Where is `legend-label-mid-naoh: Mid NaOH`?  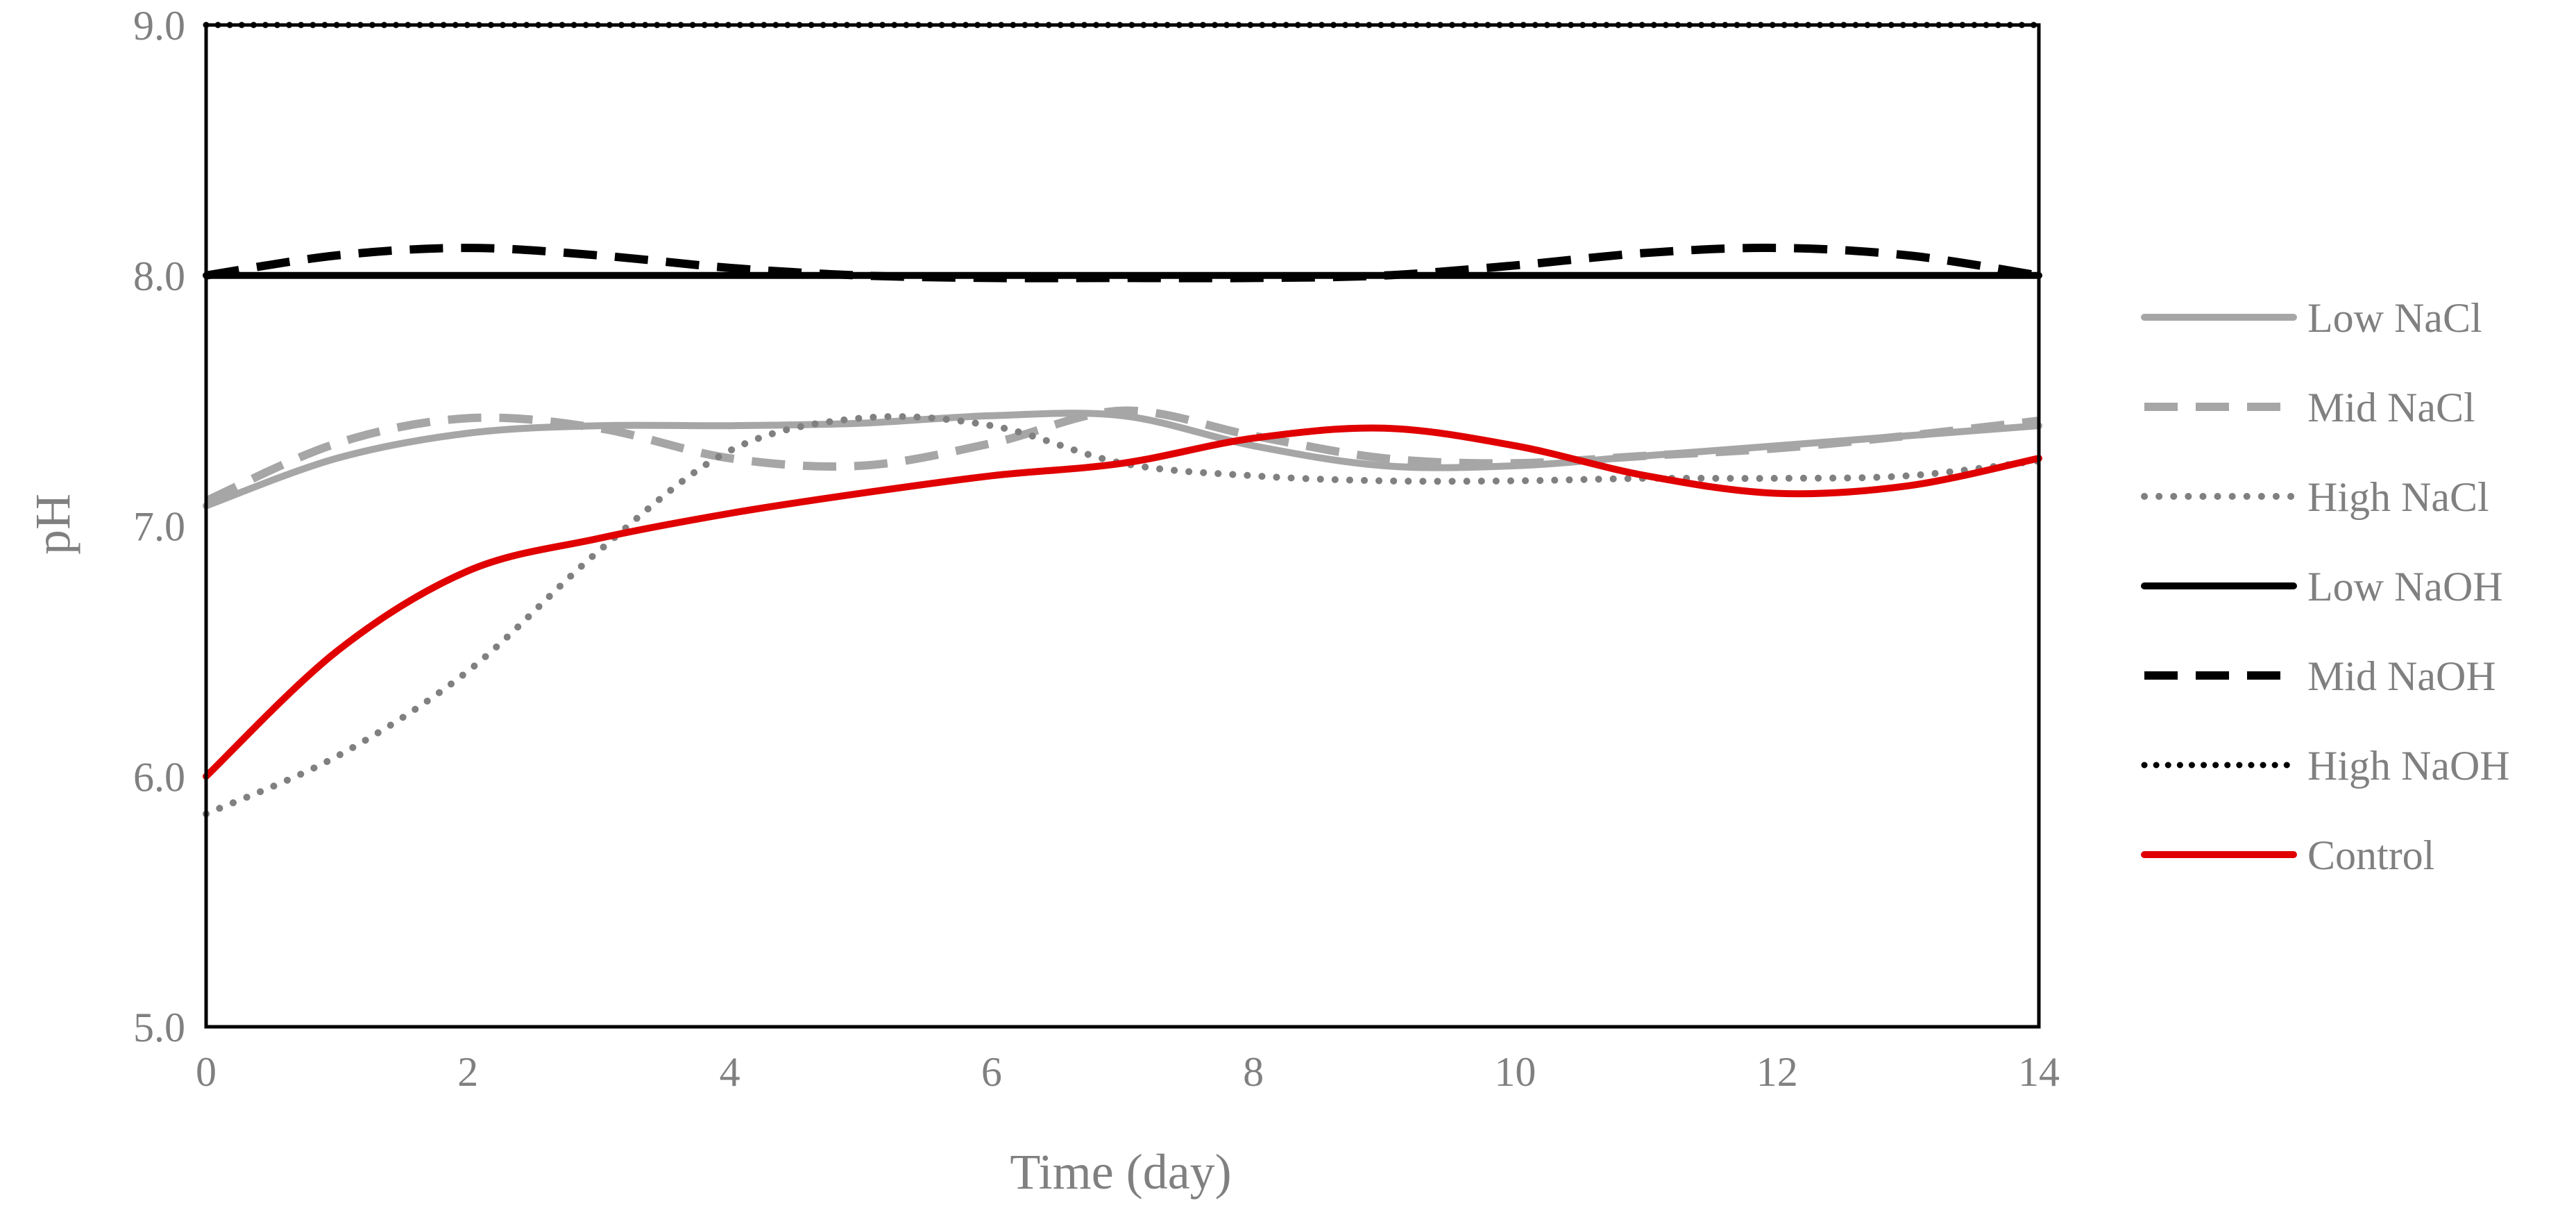 legend-label-mid-naoh: Mid NaOH is located at coordinates (2401, 676).